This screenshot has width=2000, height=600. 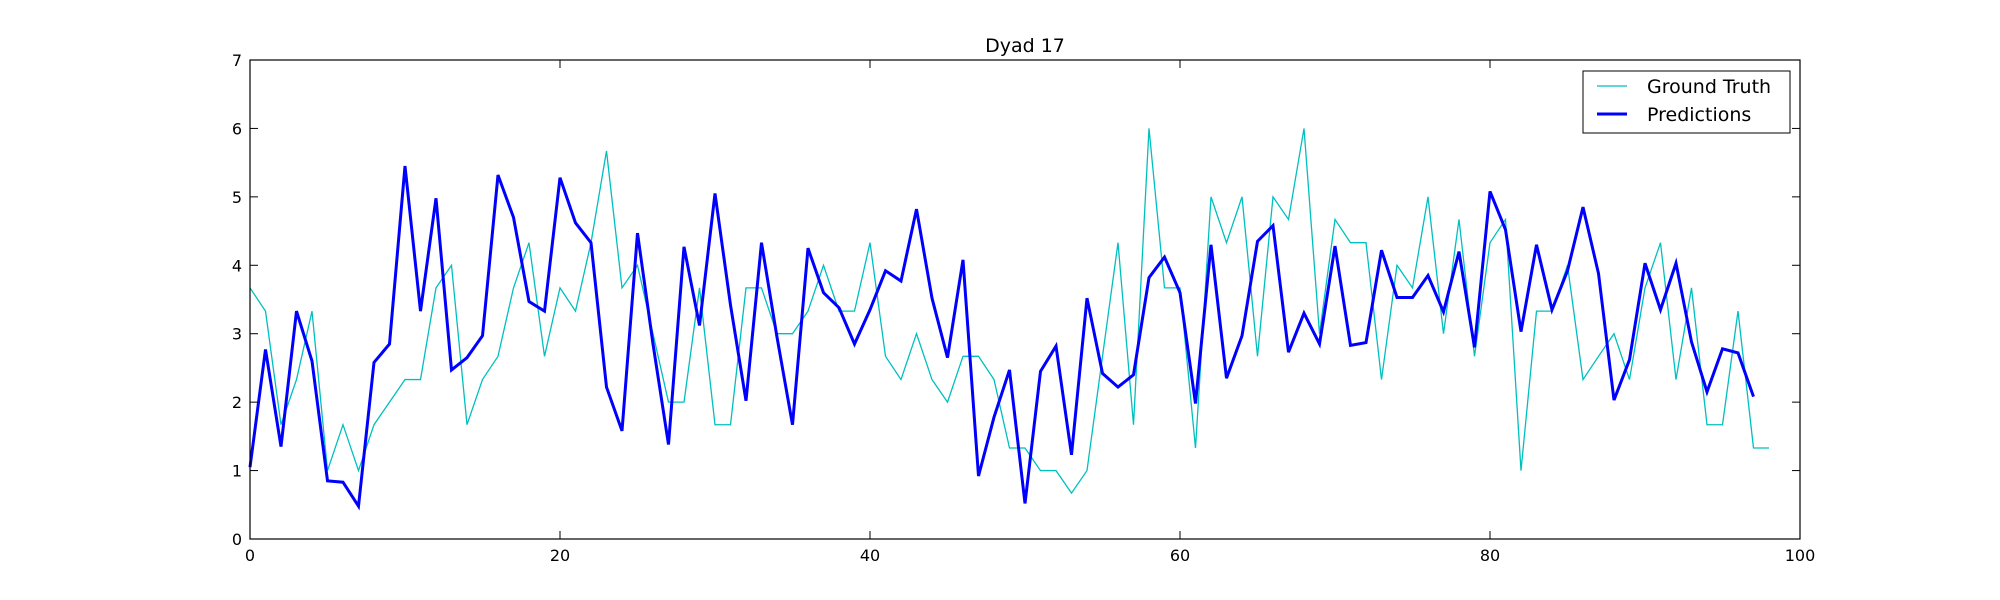 What do you see at coordinates (1180, 555) in the screenshot?
I see `x-tick-label: 60` at bounding box center [1180, 555].